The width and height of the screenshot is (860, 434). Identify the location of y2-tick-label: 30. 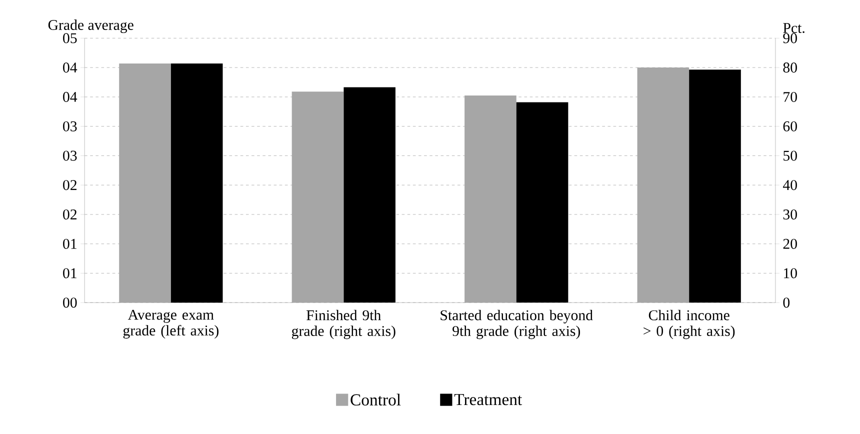
(790, 215).